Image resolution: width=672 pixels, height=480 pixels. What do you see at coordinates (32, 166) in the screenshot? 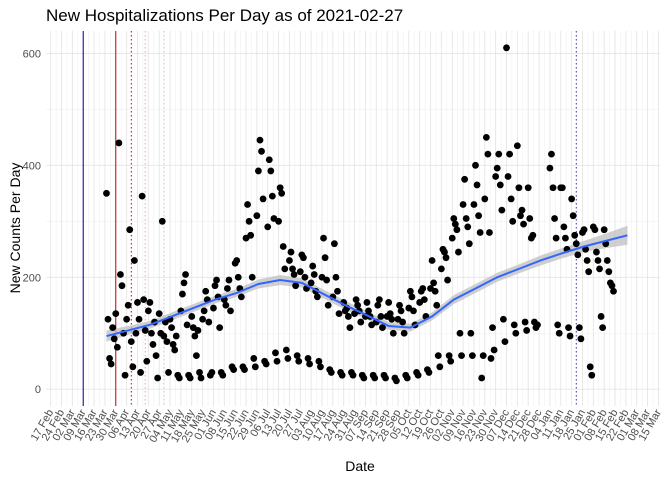
I see `y-tick-label: 400` at bounding box center [32, 166].